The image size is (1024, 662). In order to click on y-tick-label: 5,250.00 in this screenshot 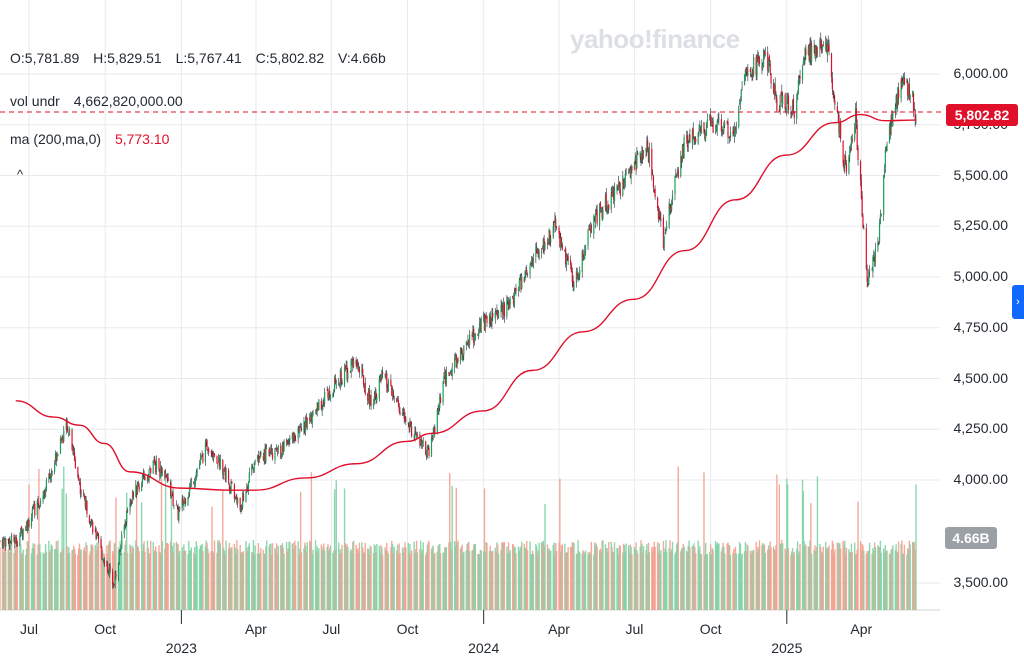, I will do `click(981, 225)`.